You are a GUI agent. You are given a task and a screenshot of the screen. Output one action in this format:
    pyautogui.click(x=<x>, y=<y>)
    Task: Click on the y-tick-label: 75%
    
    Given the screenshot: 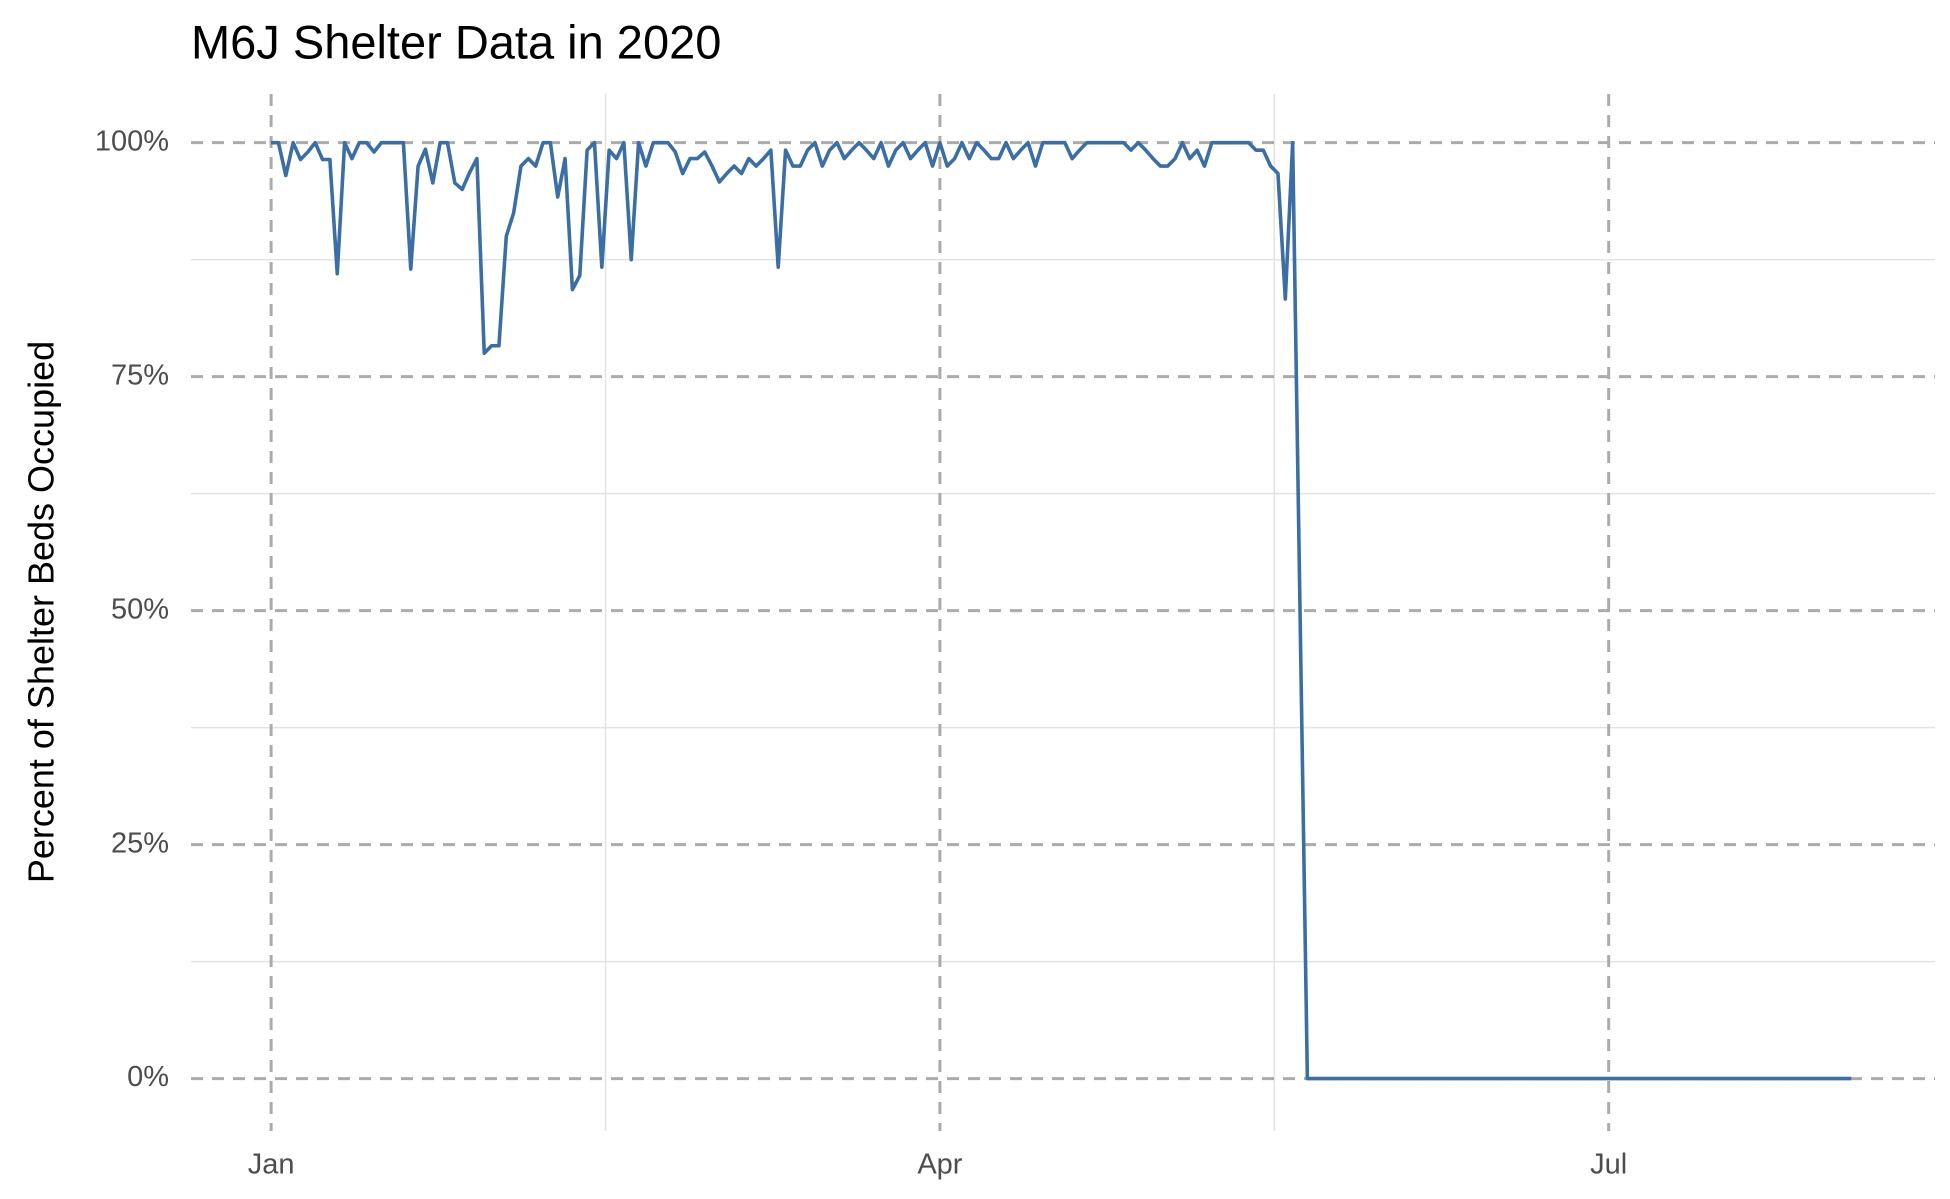 What is the action you would take?
    pyautogui.click(x=140, y=375)
    